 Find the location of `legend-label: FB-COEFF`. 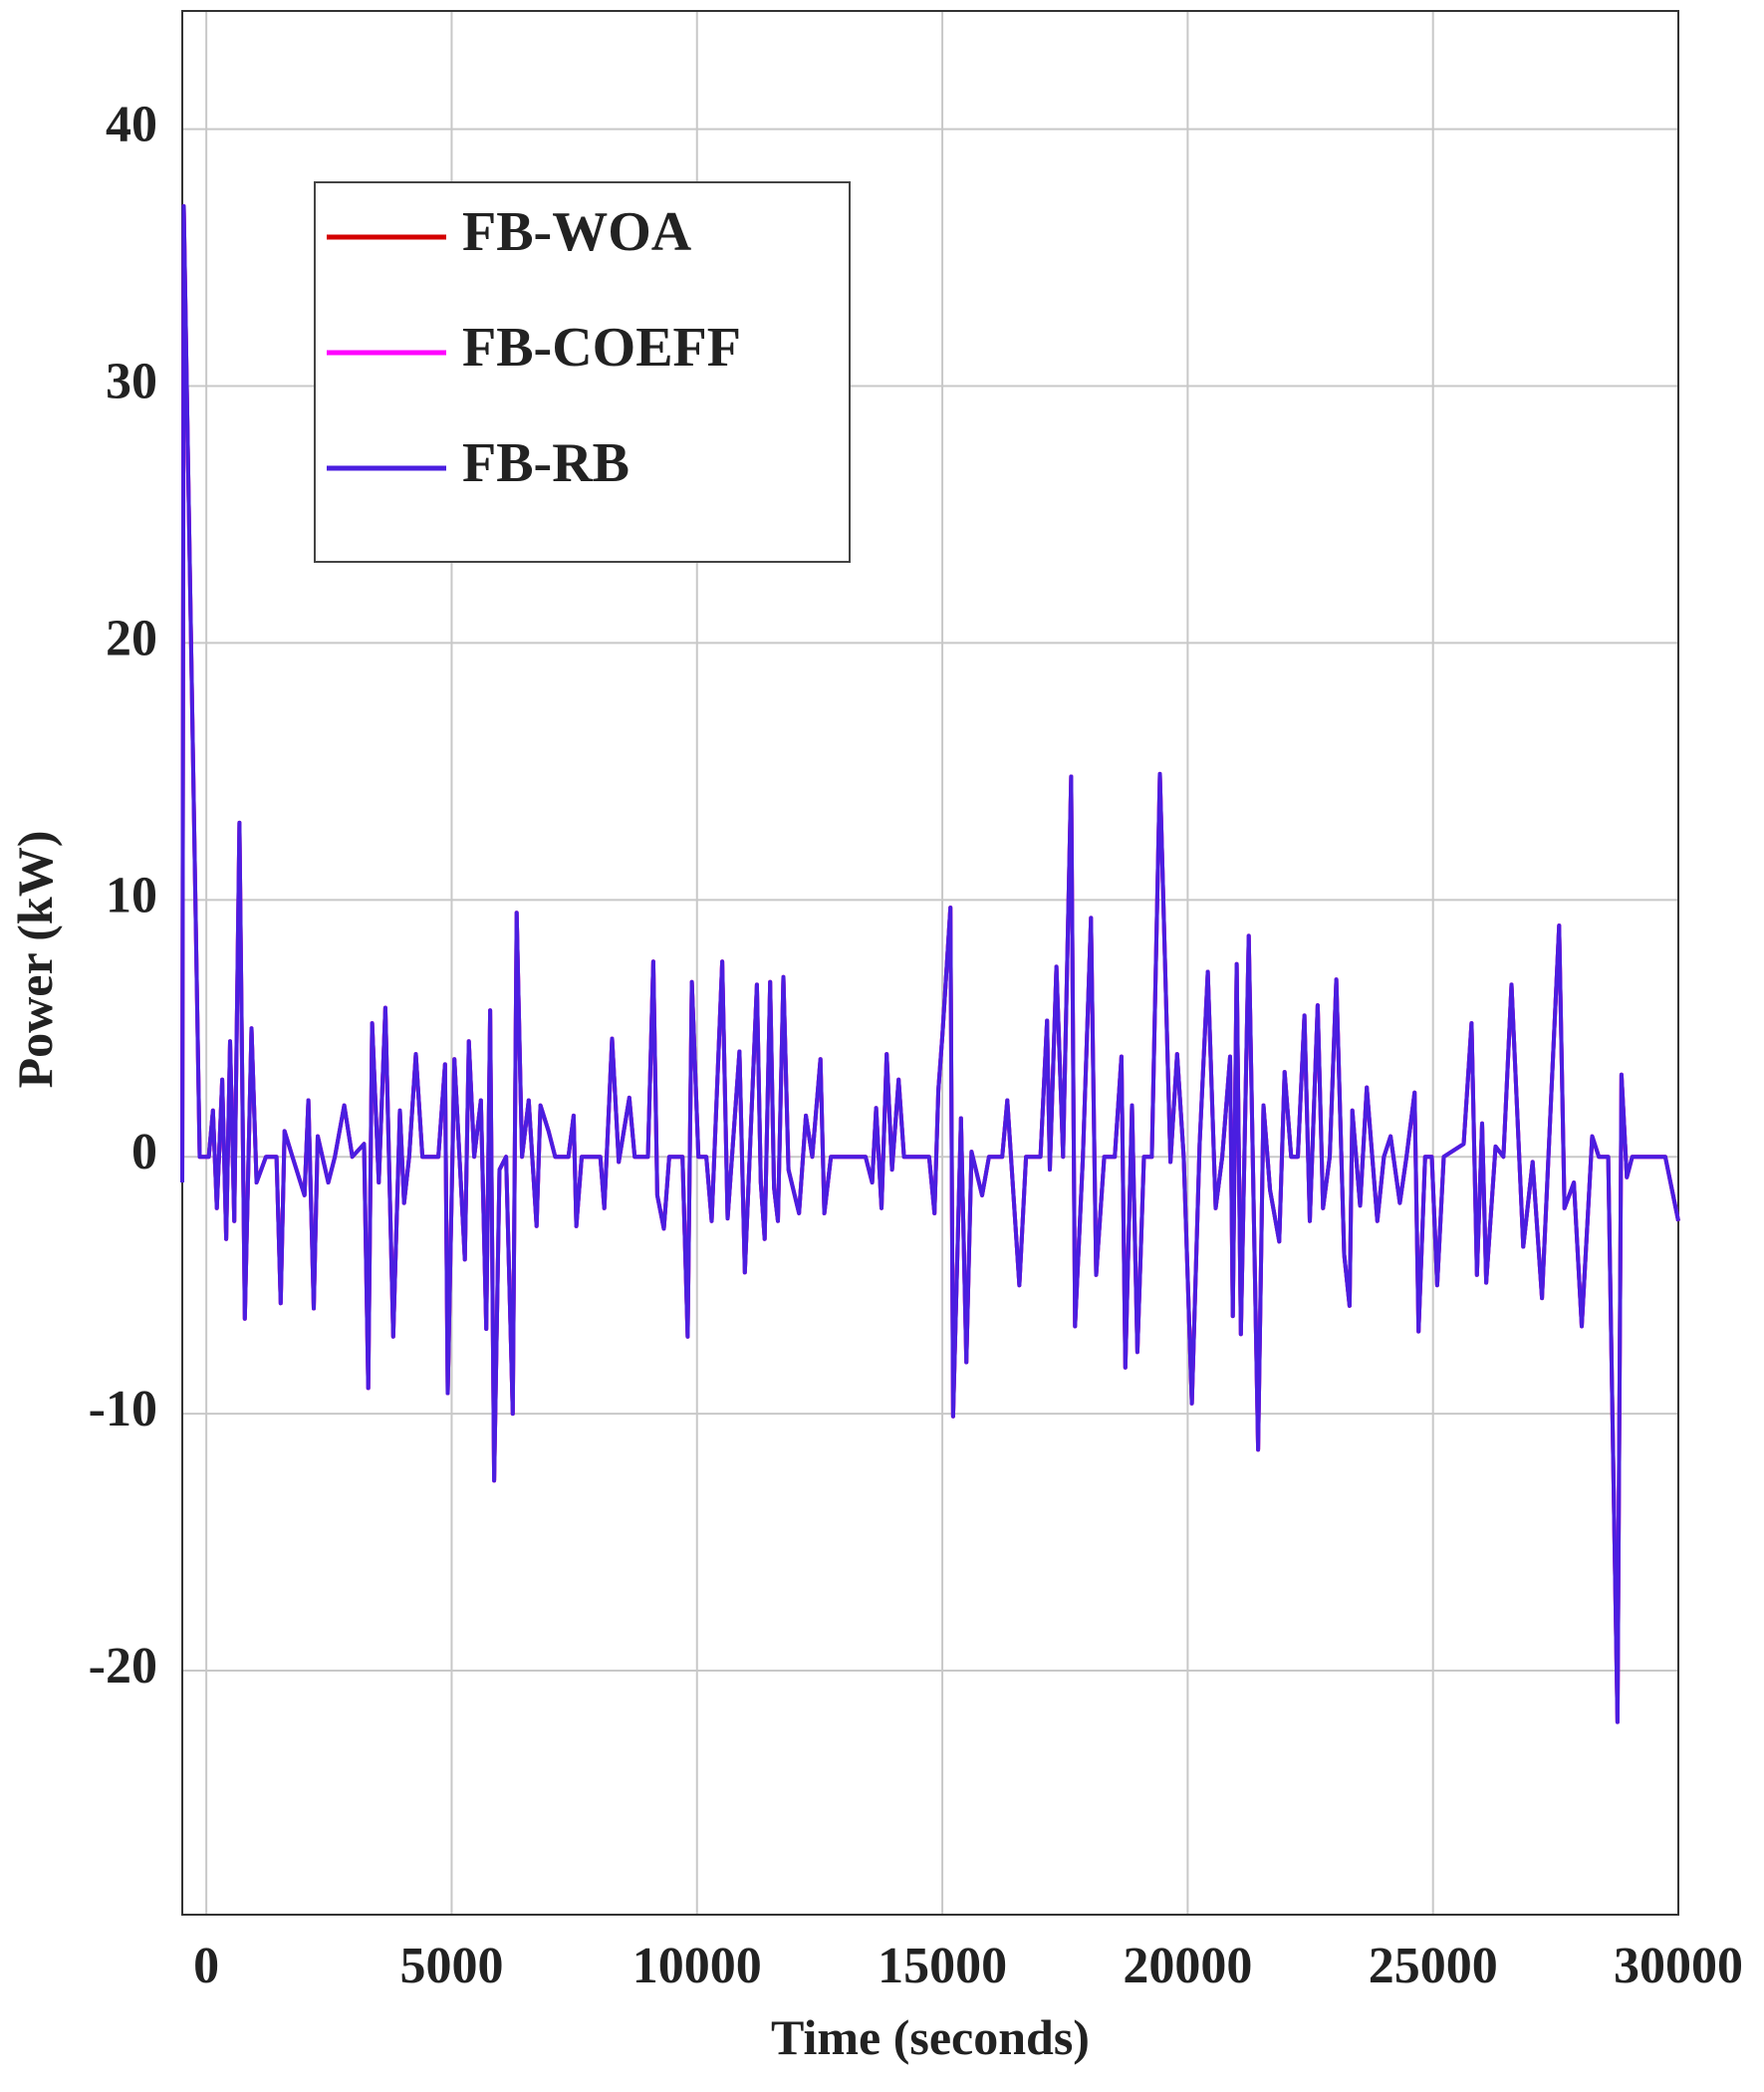

legend-label: FB-COEFF is located at coordinates (601, 348).